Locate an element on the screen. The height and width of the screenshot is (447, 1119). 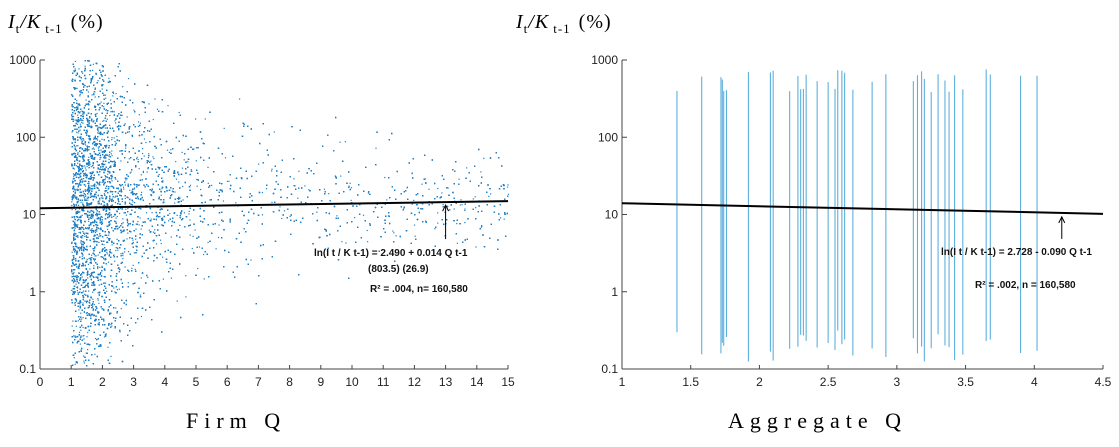
y-tick-label: 10 is located at coordinates (30, 215).